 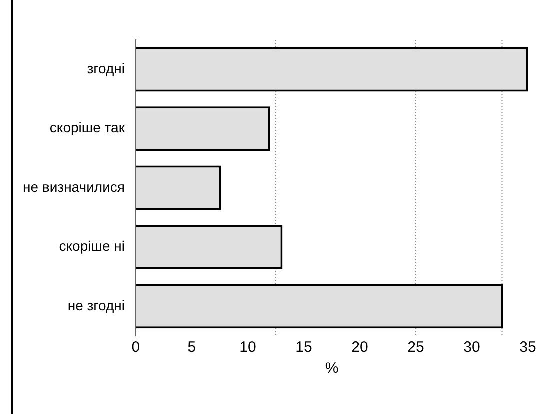 What do you see at coordinates (332, 369) in the screenshot?
I see `x-axis-title: %` at bounding box center [332, 369].